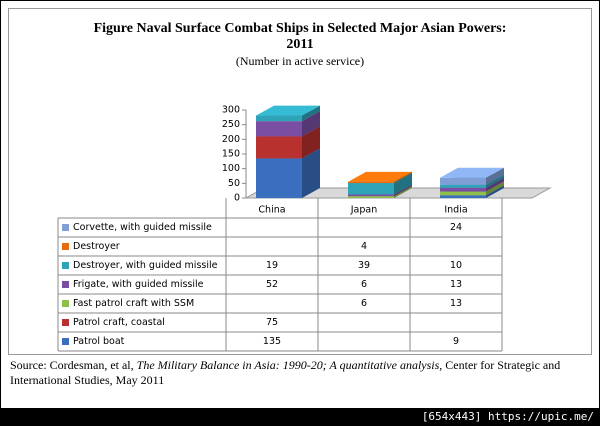  Describe the element at coordinates (138, 284) in the screenshot. I see `legend-label: Frigate, with guided missile` at that location.